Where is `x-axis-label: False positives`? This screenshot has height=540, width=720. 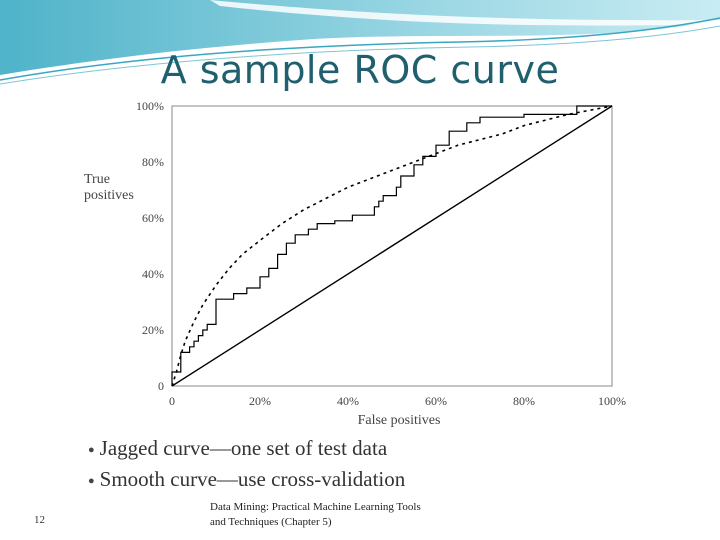 x-axis-label: False positives is located at coordinates (399, 420).